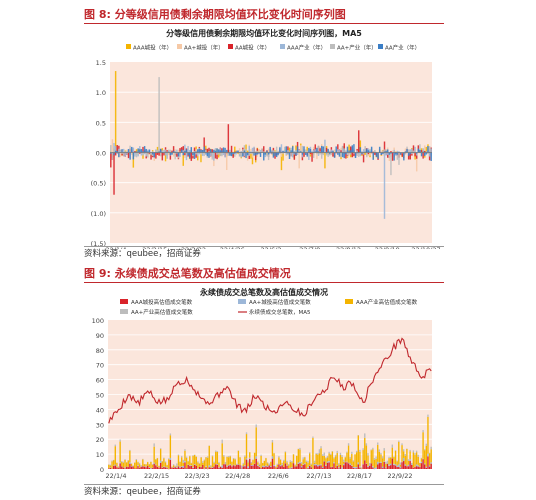 Image resolution: width=536 pixels, height=500 pixels. I want to click on legend-label: 永续债成交总笔数，MA5, so click(280, 312).